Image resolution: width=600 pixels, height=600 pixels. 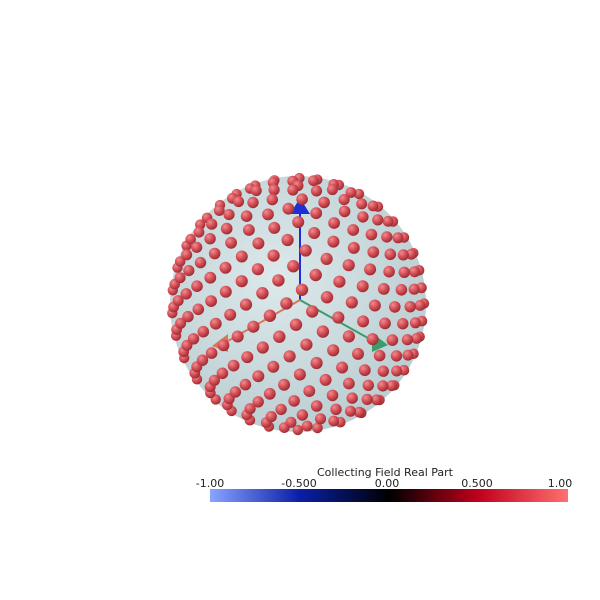 I want to click on colorbar-tick-mid: 0.00, so click(x=387, y=483).